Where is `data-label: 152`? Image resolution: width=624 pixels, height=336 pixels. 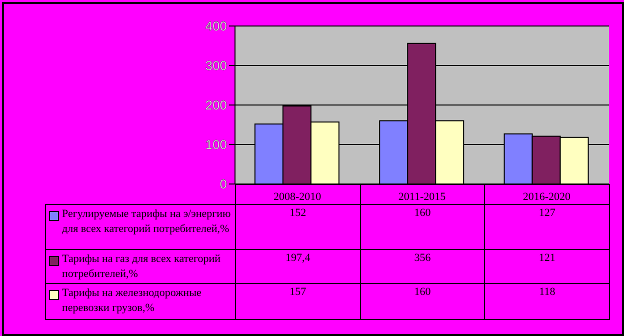 data-label: 152 is located at coordinates (298, 227).